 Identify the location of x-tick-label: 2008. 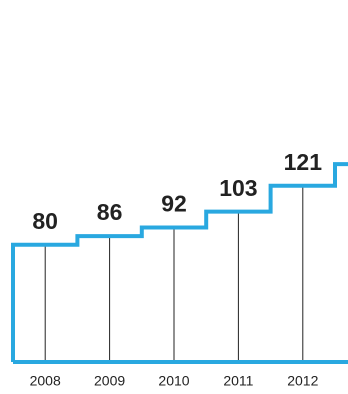
(45, 381).